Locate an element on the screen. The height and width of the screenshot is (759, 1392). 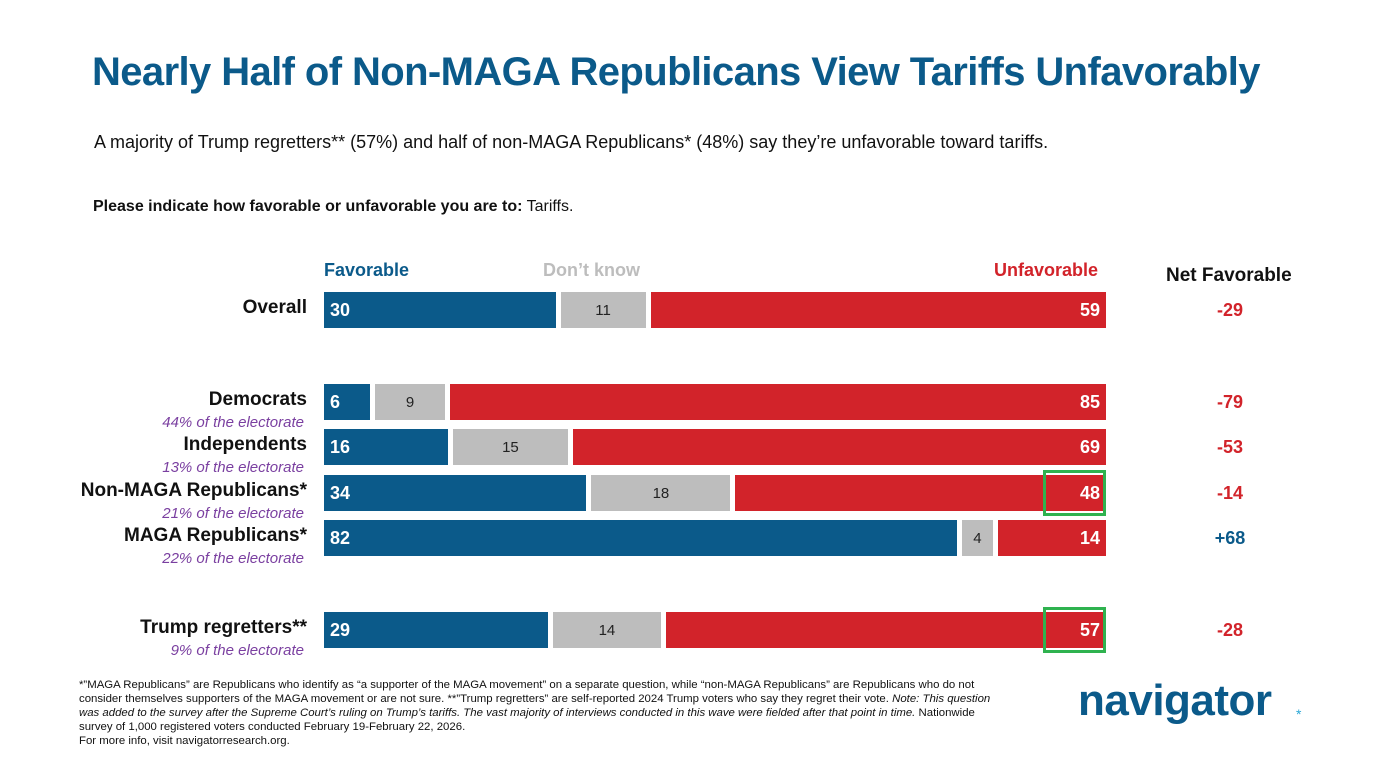
question-item: Tariffs. is located at coordinates (550, 206).